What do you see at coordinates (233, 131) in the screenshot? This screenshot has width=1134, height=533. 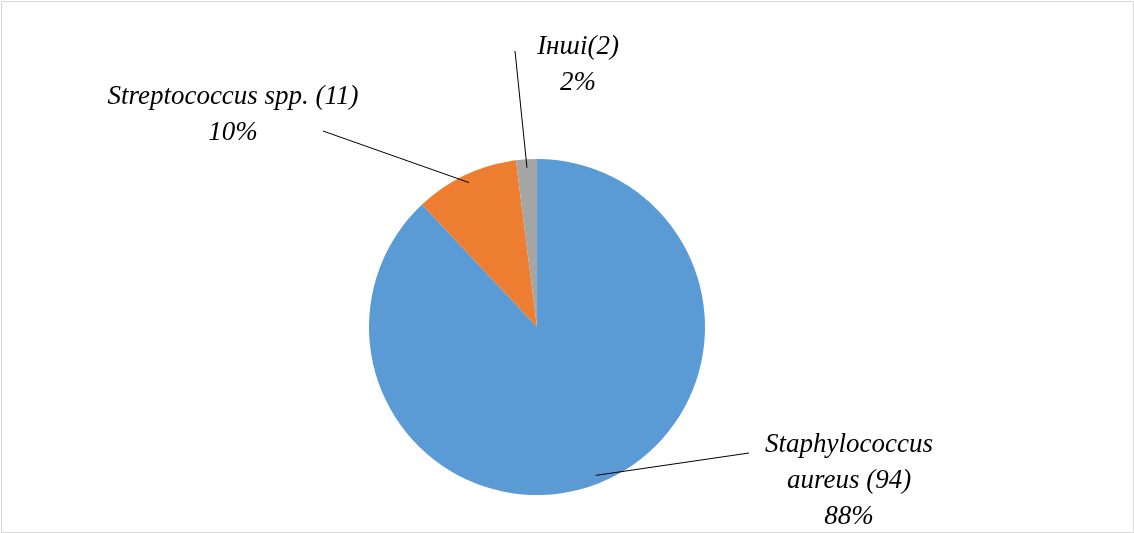 I see `data-label: 10%` at bounding box center [233, 131].